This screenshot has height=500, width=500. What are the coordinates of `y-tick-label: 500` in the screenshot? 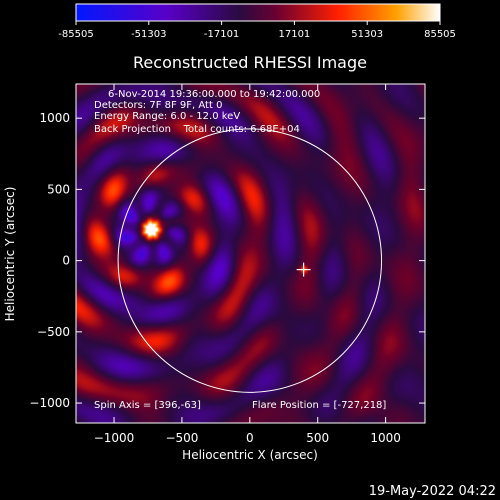 It's located at (58, 189).